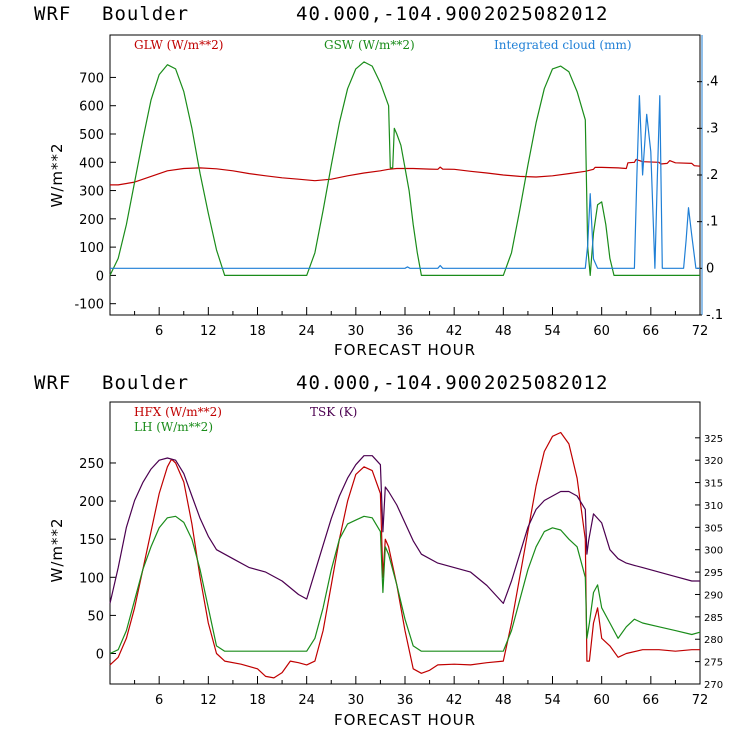 The width and height of the screenshot is (740, 740). What do you see at coordinates (713, 506) in the screenshot?
I see `y2-tick-label: 310` at bounding box center [713, 506].